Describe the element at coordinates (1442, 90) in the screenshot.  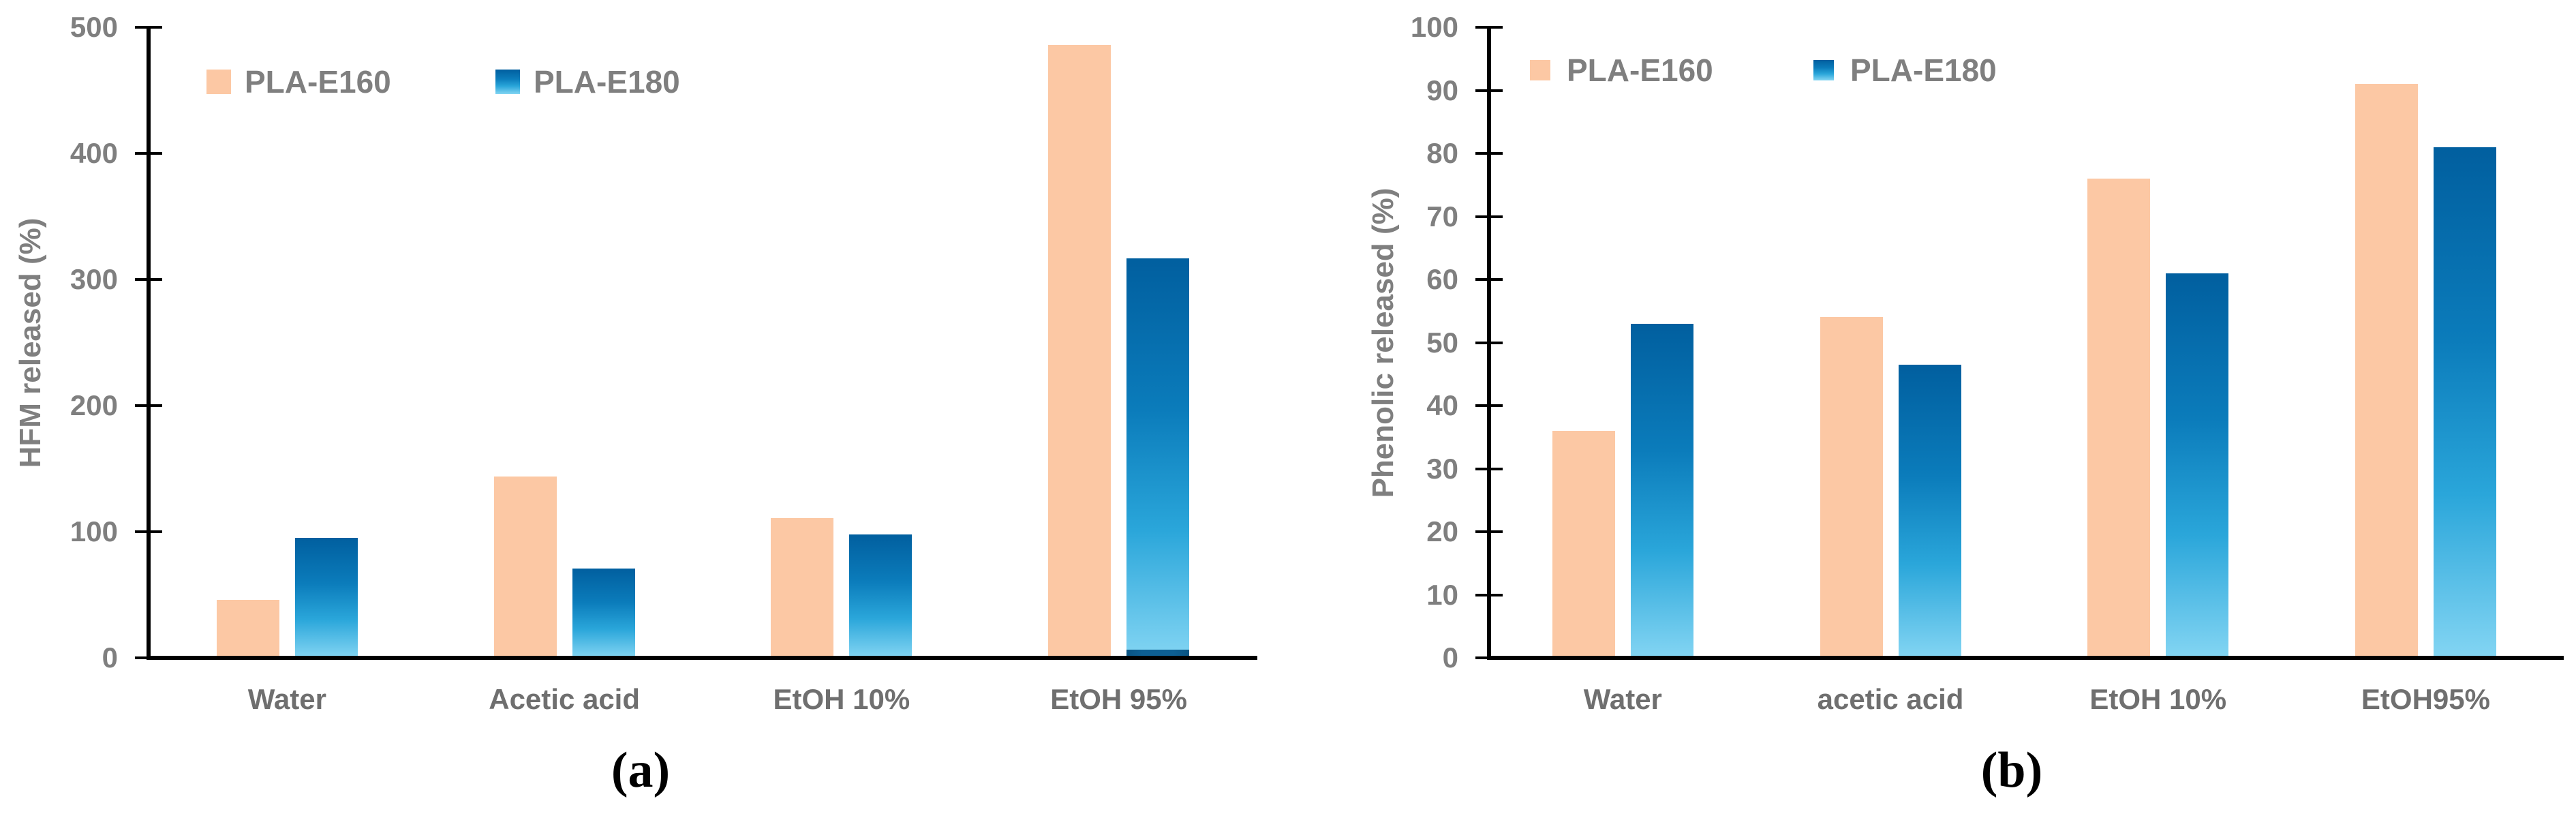
I see `y-axis-tick-label: 90` at that location.